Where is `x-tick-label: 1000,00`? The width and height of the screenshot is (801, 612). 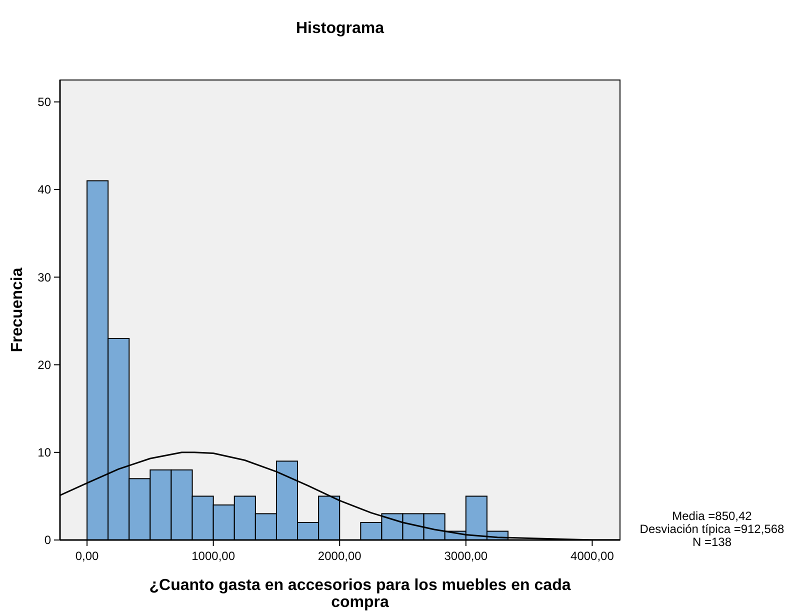 x-tick-label: 1000,00 is located at coordinates (214, 556).